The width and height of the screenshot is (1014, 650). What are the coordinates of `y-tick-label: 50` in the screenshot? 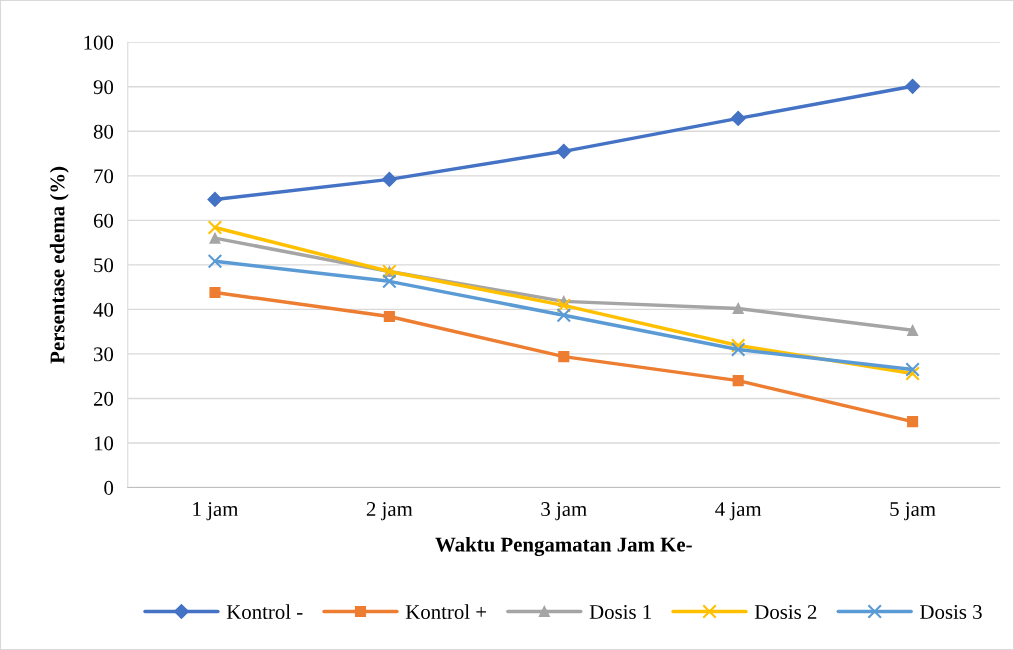 It's located at (104, 265).